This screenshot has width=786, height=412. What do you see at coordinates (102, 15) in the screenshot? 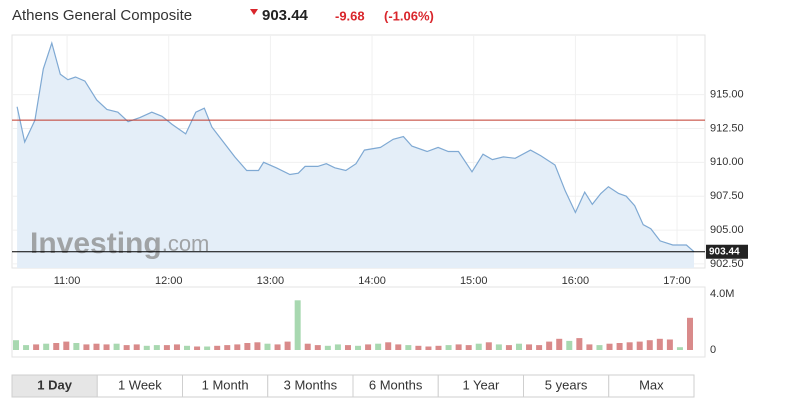
I see `index-name: Athens General Composite` at bounding box center [102, 15].